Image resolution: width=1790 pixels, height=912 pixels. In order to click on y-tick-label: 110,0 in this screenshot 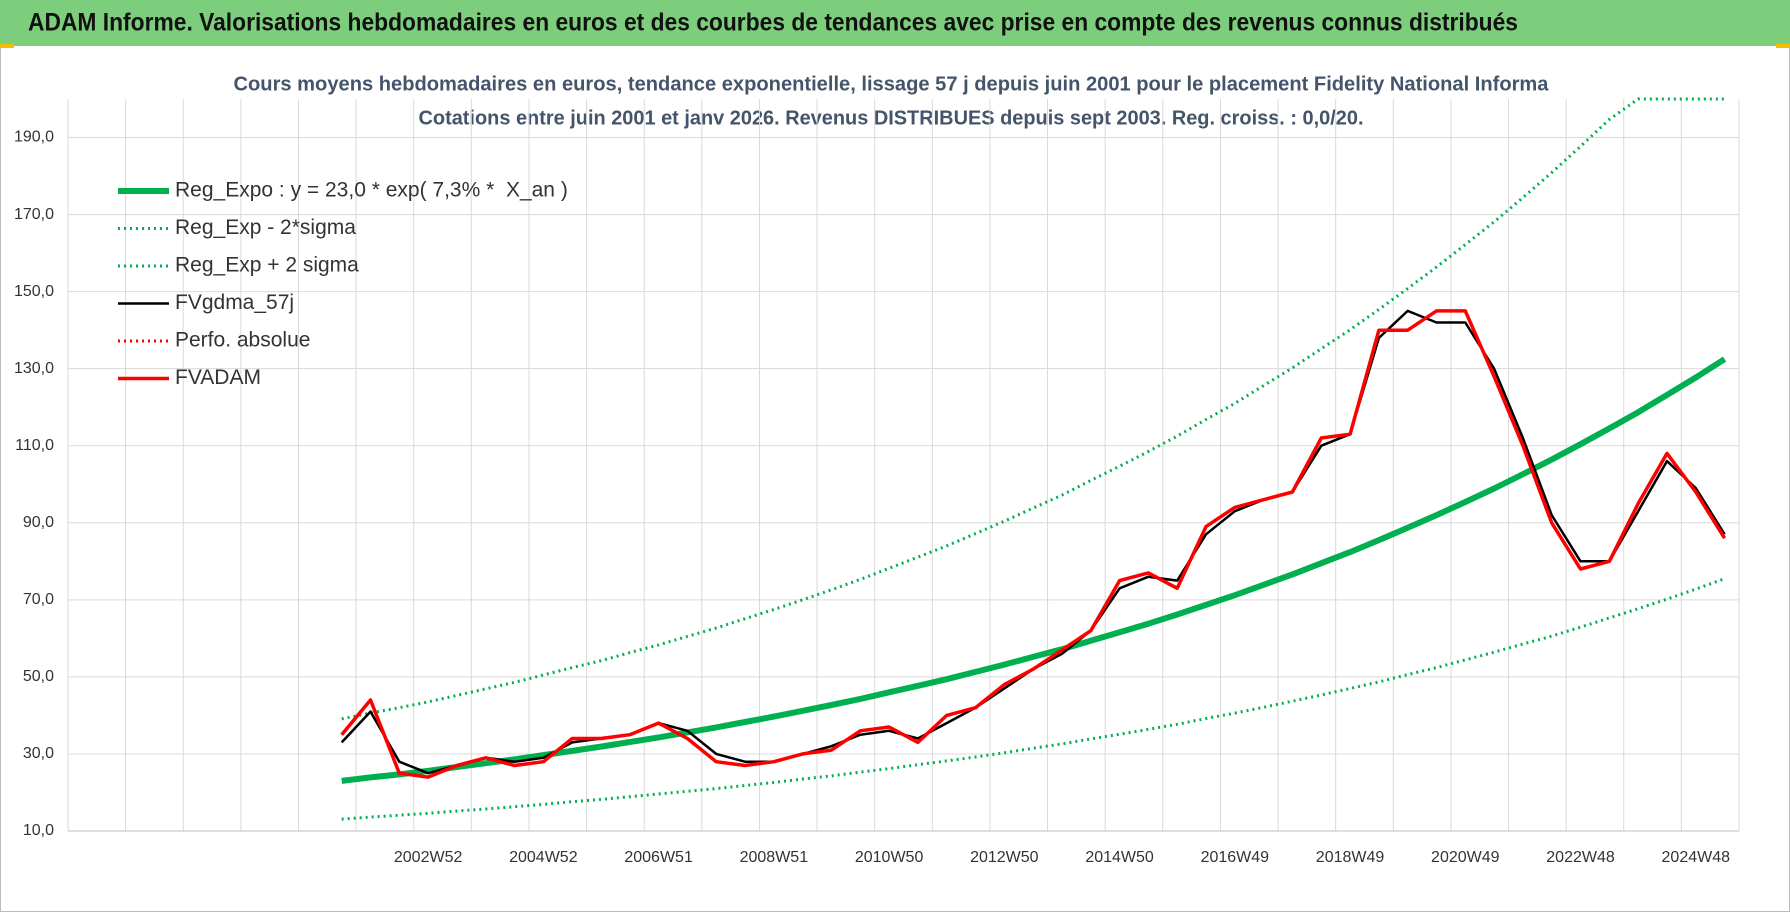, I will do `click(34, 445)`.